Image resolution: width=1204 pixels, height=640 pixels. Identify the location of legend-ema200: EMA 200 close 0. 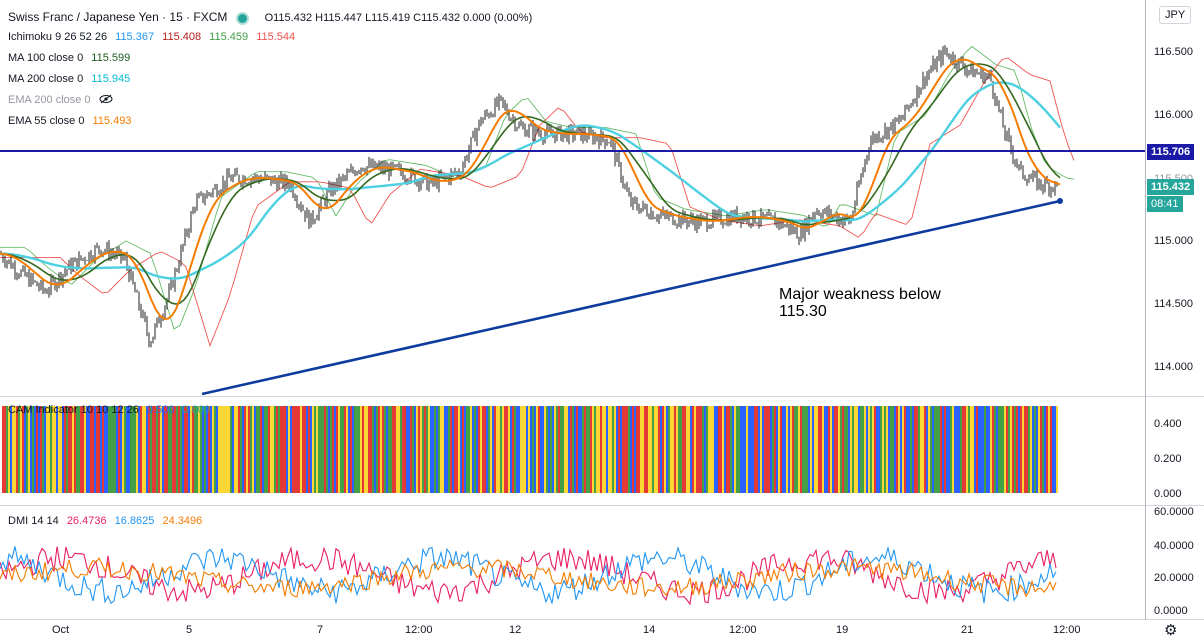
(63, 100).